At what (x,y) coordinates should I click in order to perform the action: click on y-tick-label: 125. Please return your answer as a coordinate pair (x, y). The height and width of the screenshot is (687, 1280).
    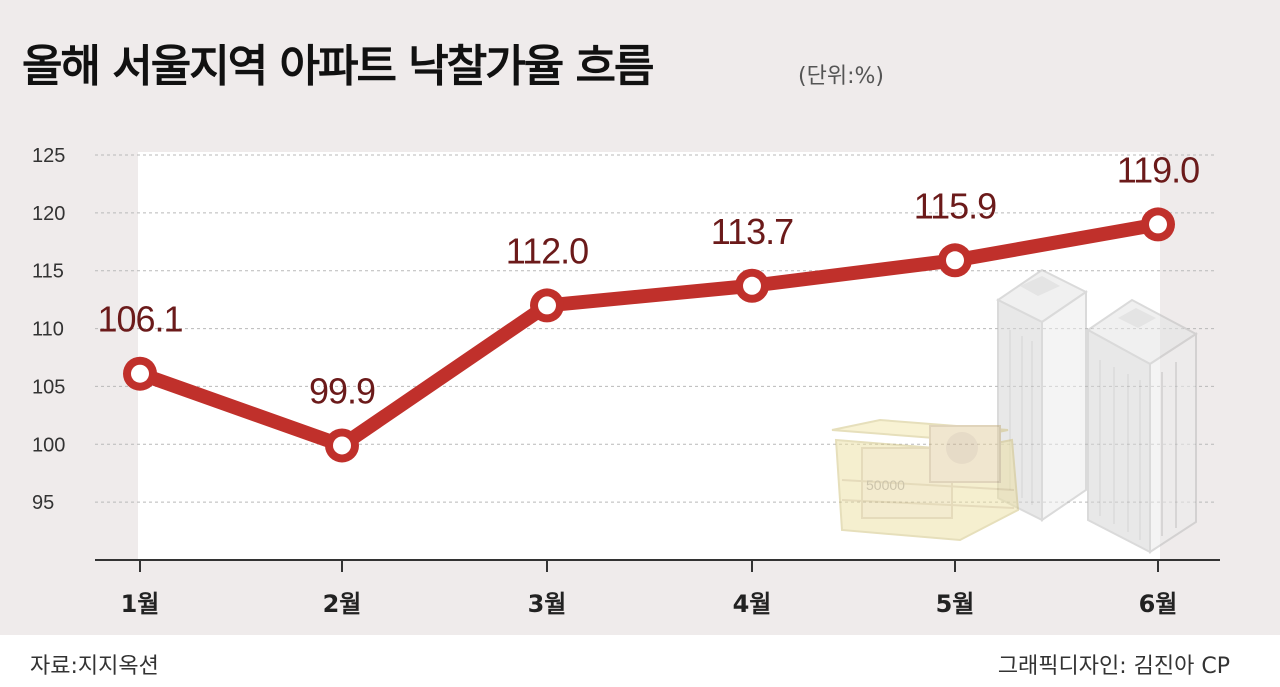
    Looking at the image, I should click on (48, 156).